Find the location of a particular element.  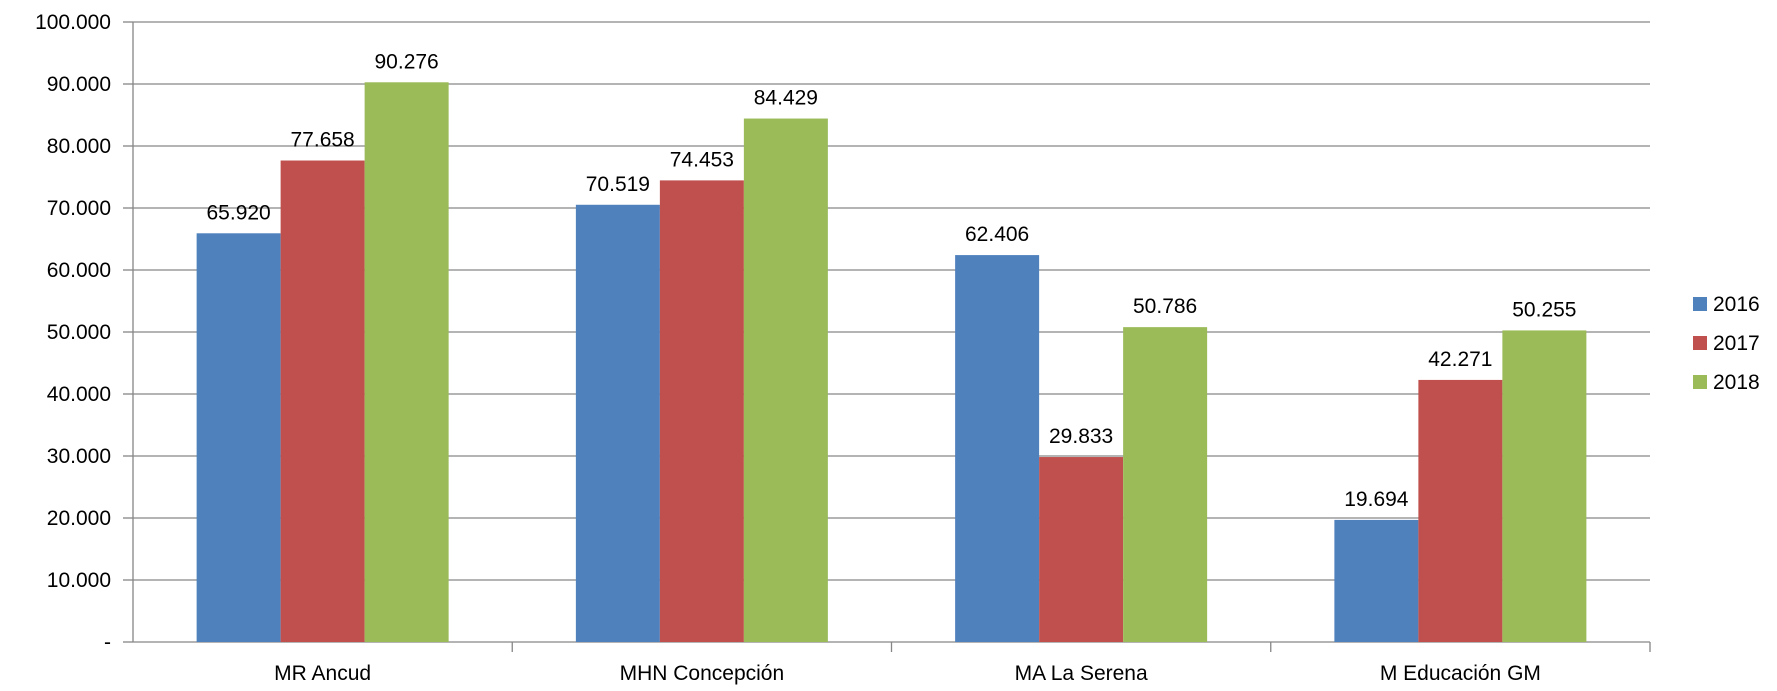

data-label: 70.519 is located at coordinates (618, 184).